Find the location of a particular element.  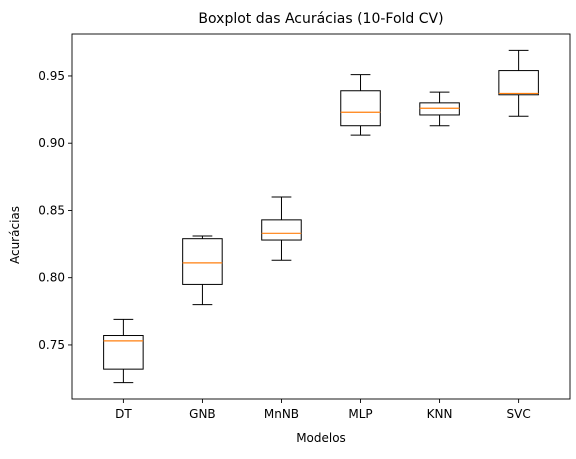

box-dt is located at coordinates (123, 352).